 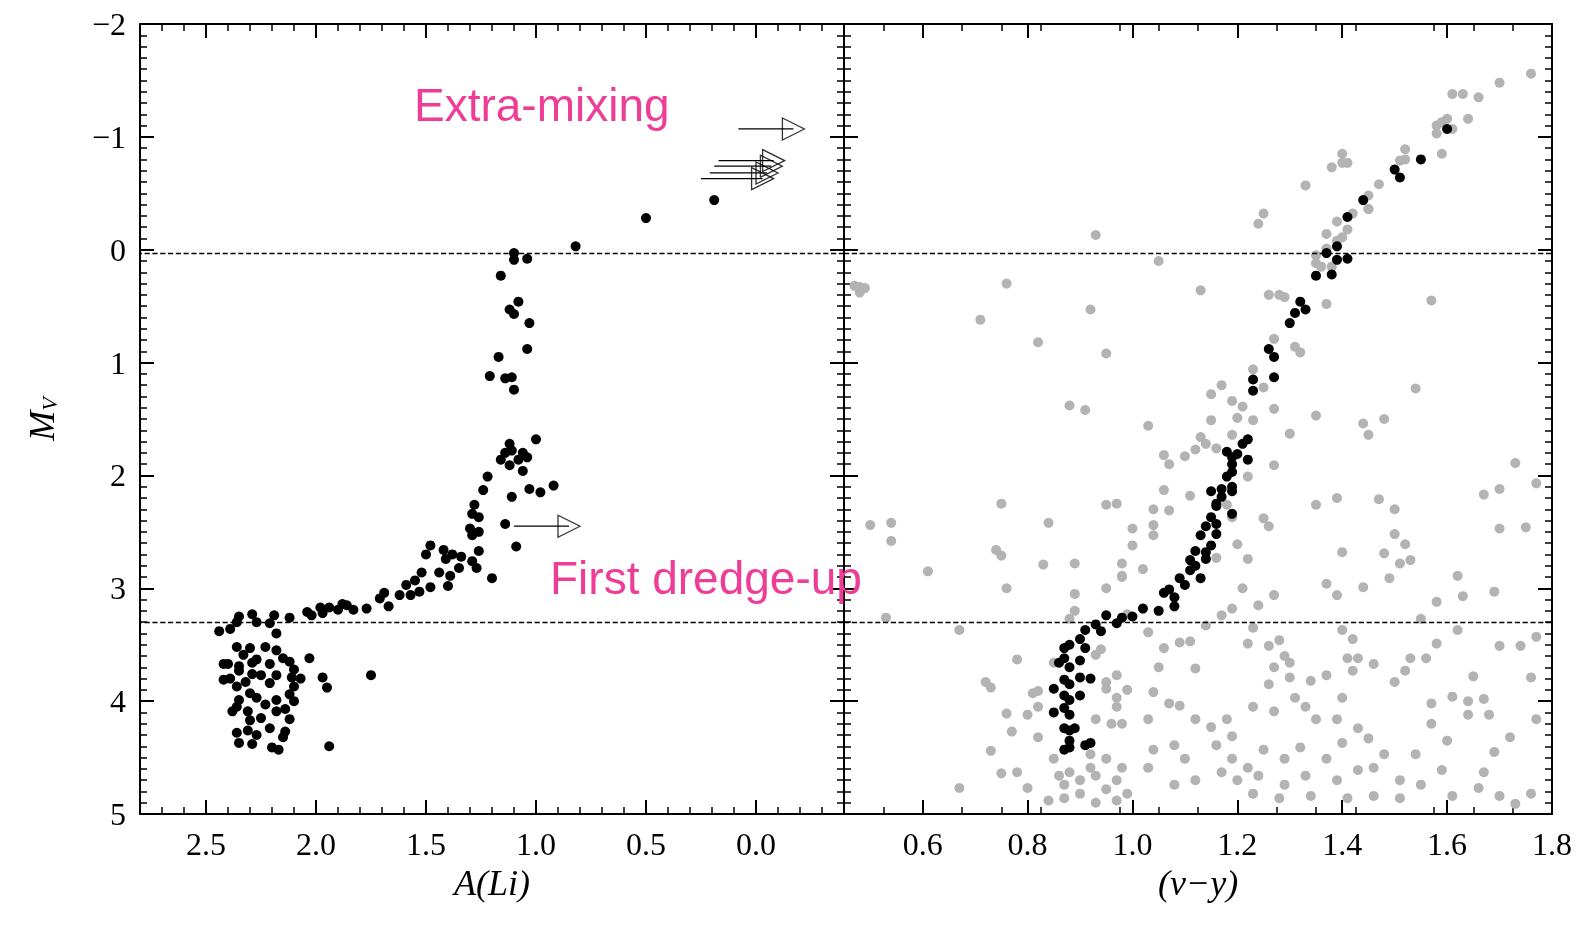 What do you see at coordinates (108, 136) in the screenshot?
I see `y-tick-label: −1` at bounding box center [108, 136].